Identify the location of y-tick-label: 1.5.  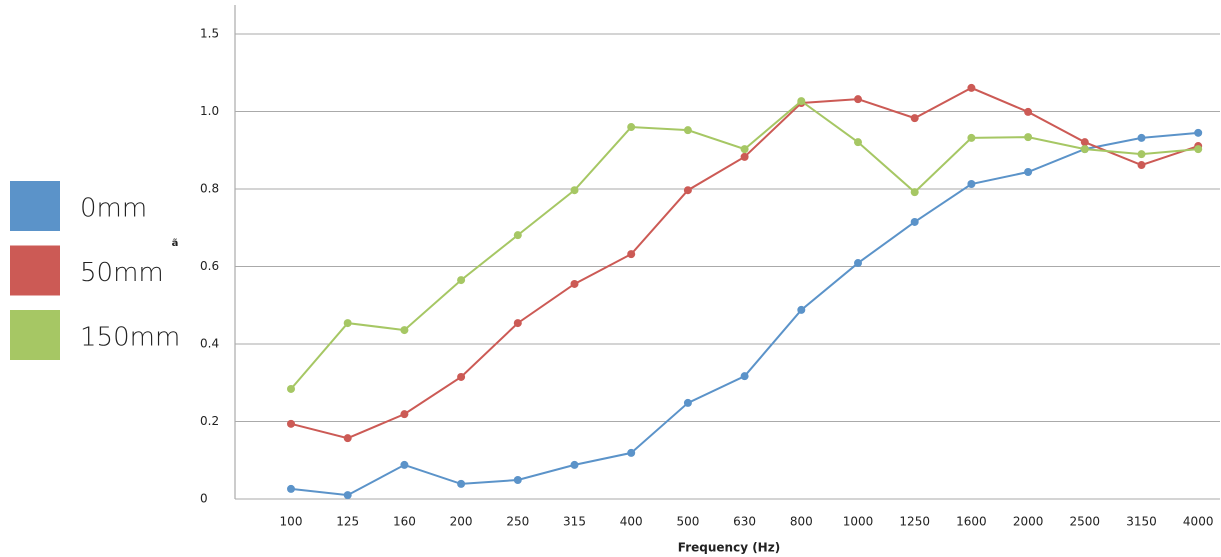
(209, 34).